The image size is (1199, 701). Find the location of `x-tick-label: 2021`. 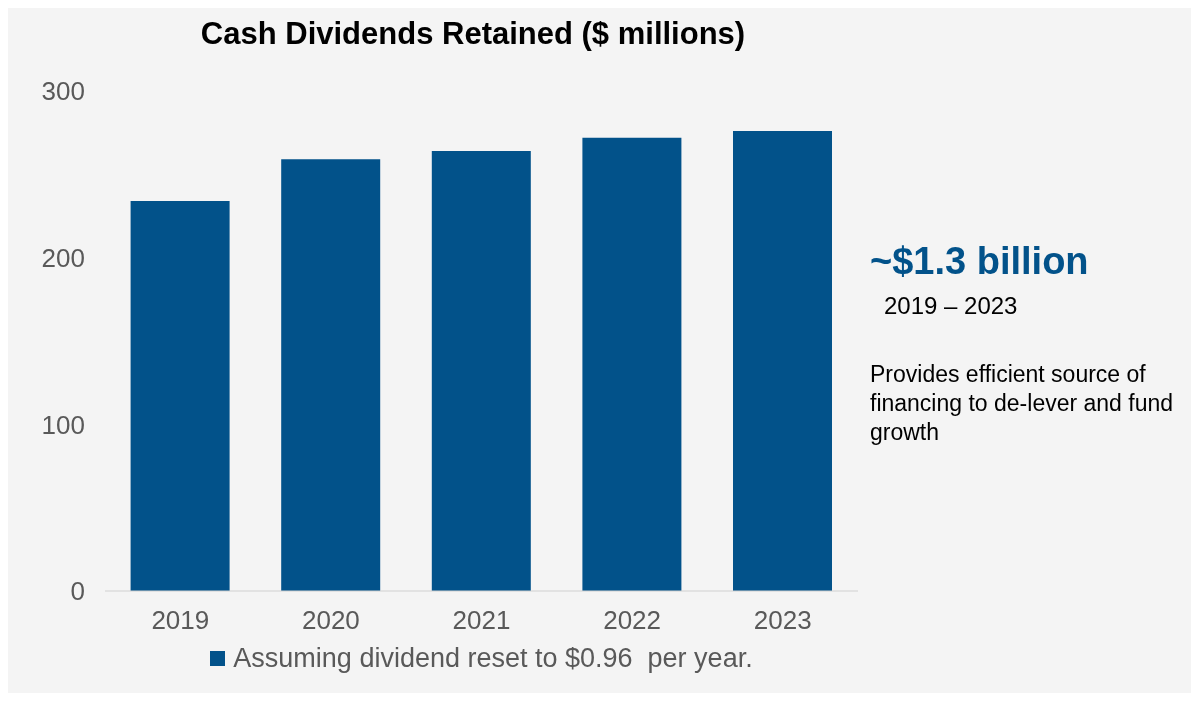

x-tick-label: 2021 is located at coordinates (481, 620).